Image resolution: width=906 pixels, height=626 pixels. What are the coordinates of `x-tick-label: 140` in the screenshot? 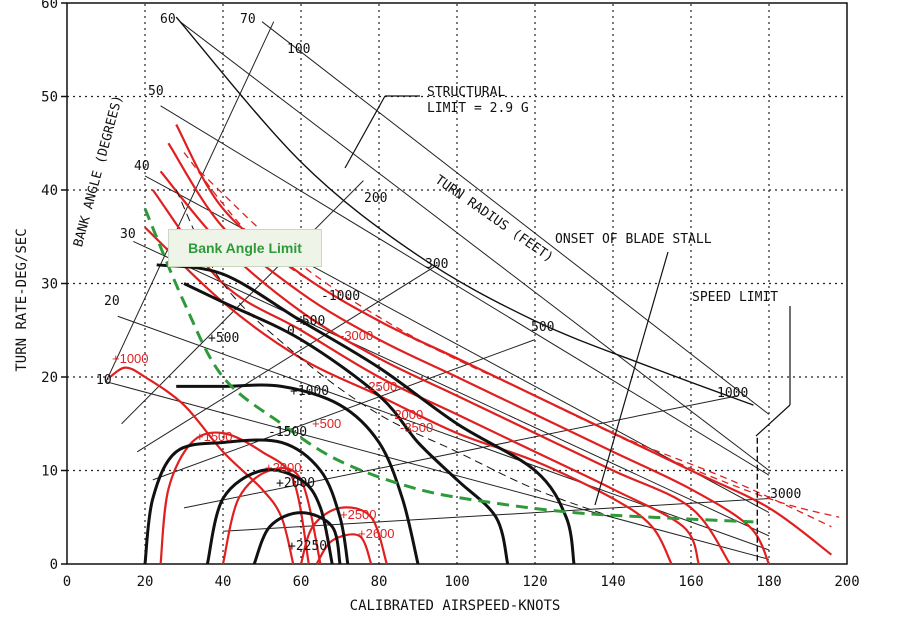 It's located at (612, 582).